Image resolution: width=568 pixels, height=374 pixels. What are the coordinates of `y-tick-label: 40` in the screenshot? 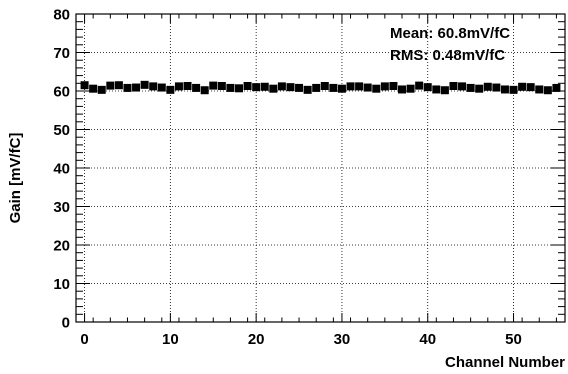 It's located at (61, 169).